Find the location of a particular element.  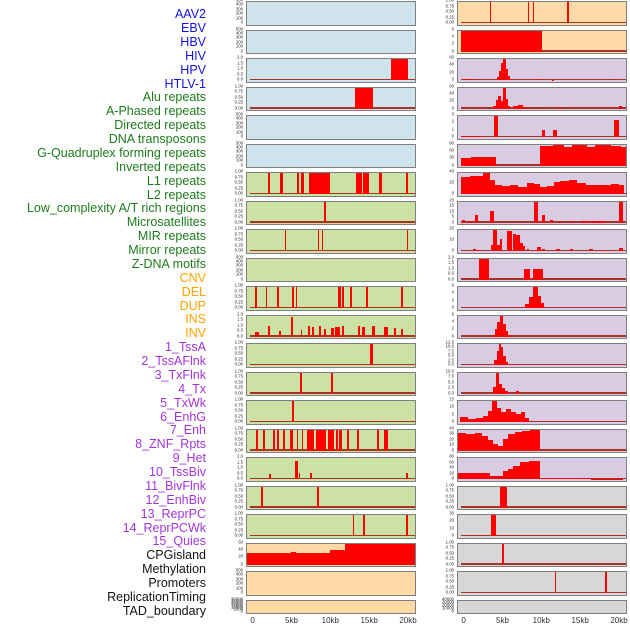

y-tick-label: 10.0 is located at coordinates (449, 370).